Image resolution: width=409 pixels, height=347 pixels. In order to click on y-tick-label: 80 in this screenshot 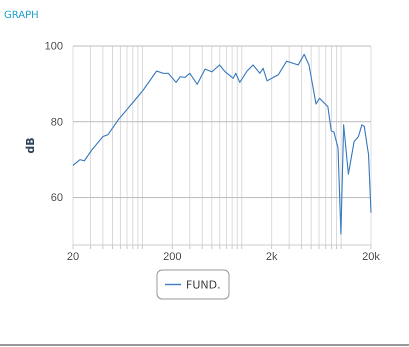, I will do `click(56, 122)`.